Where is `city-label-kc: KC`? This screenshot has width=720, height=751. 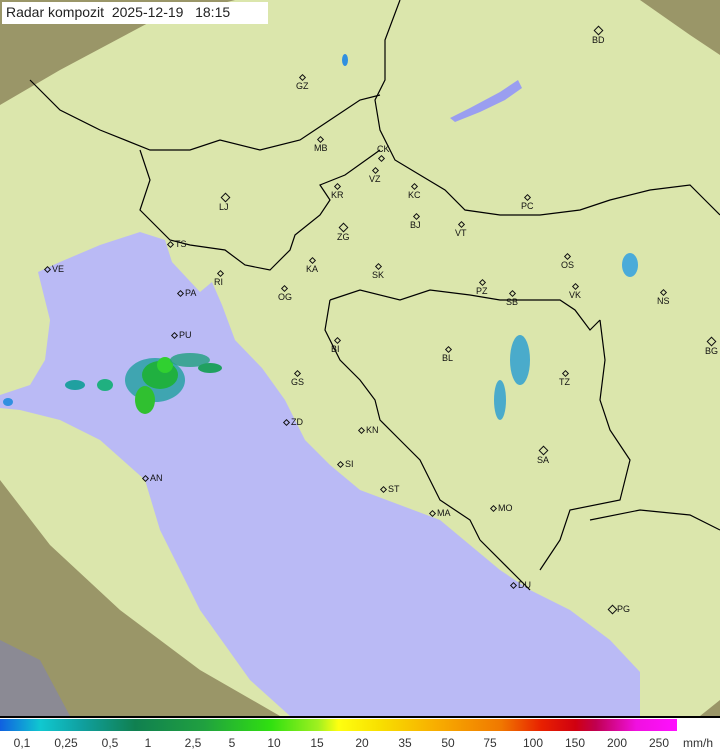 city-label-kc: KC is located at coordinates (414, 195).